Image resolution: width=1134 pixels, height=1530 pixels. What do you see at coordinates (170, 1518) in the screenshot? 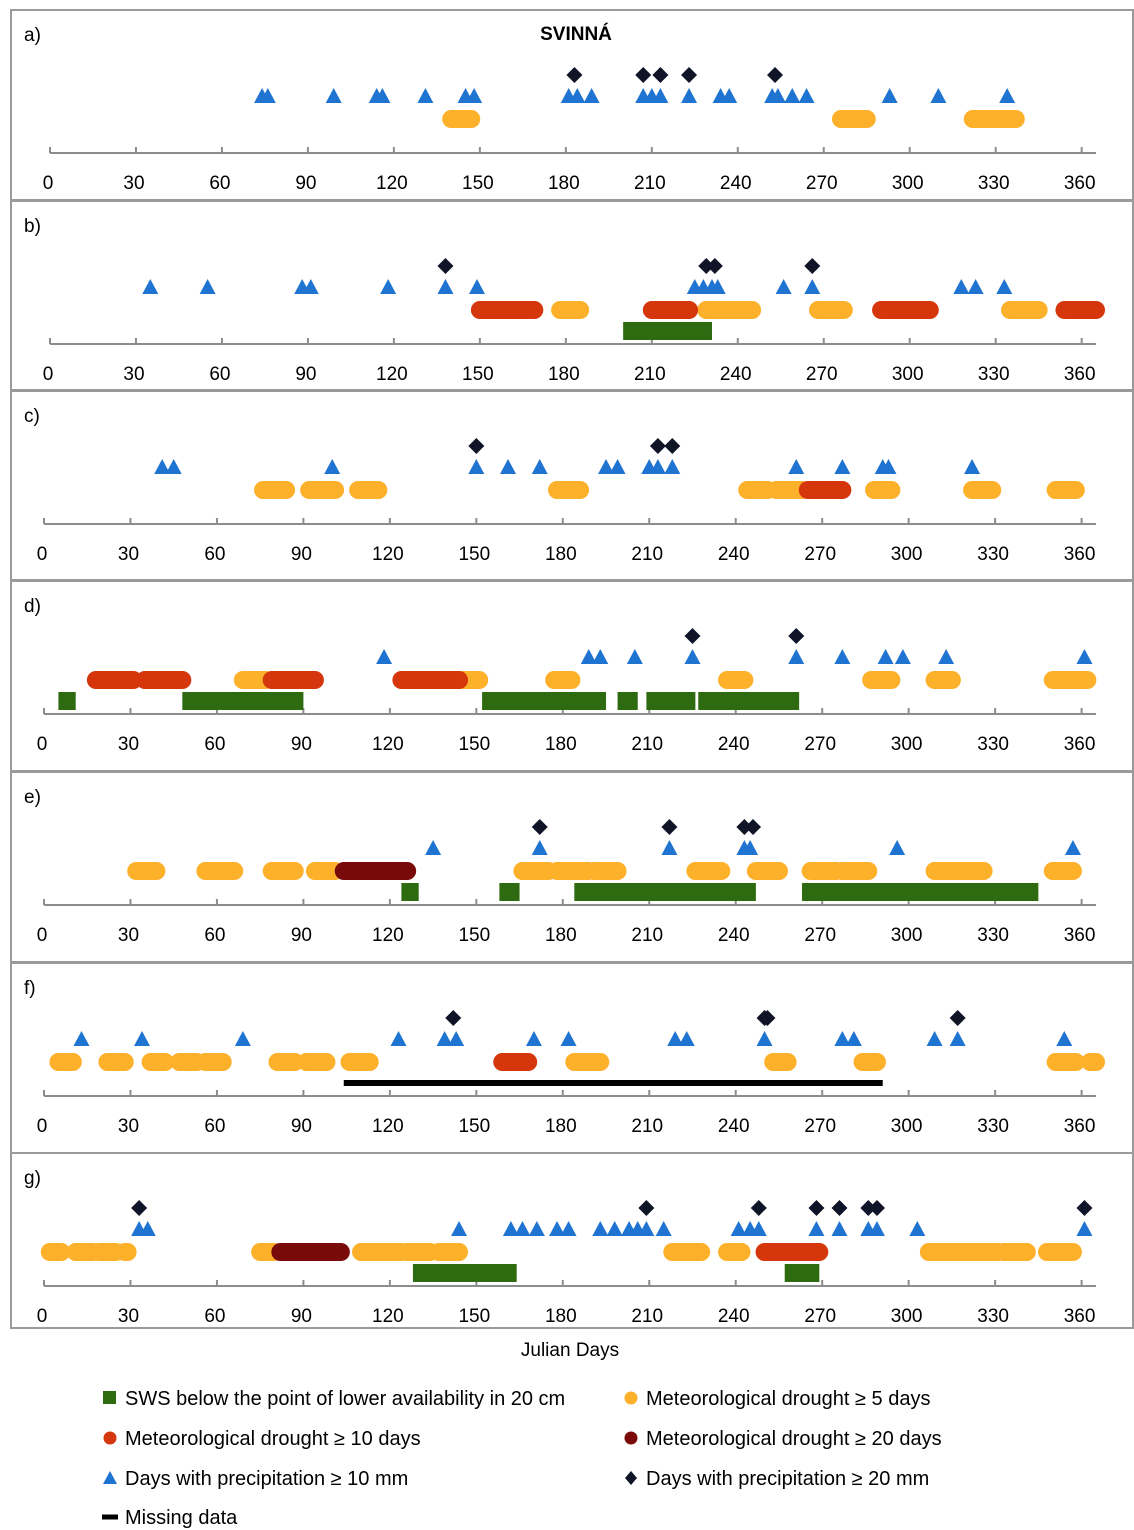
I see `legend-item-missing: Missing data` at bounding box center [170, 1518].